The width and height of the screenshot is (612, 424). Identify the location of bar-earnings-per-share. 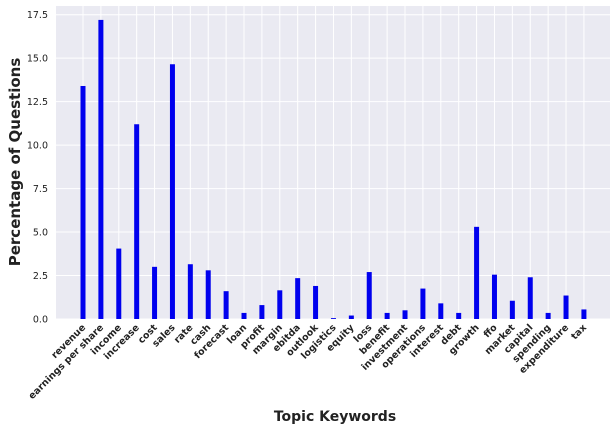
(101, 169).